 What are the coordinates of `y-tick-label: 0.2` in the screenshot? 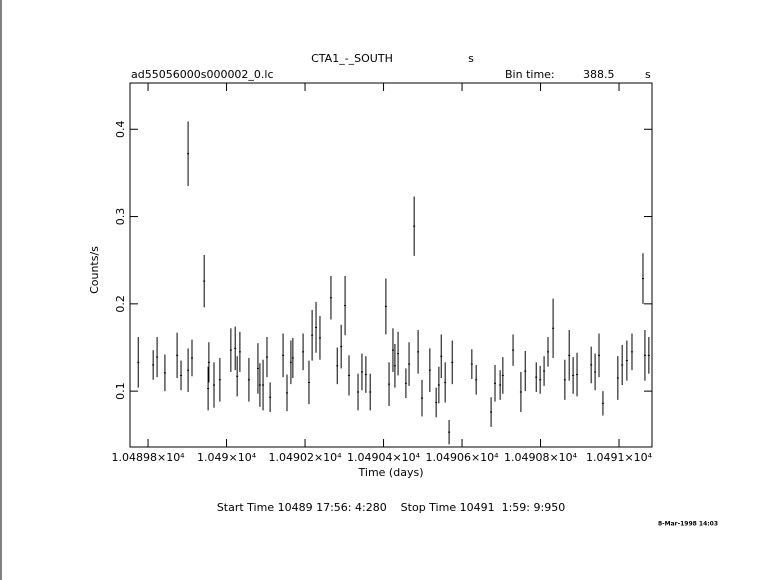 It's located at (120, 304).